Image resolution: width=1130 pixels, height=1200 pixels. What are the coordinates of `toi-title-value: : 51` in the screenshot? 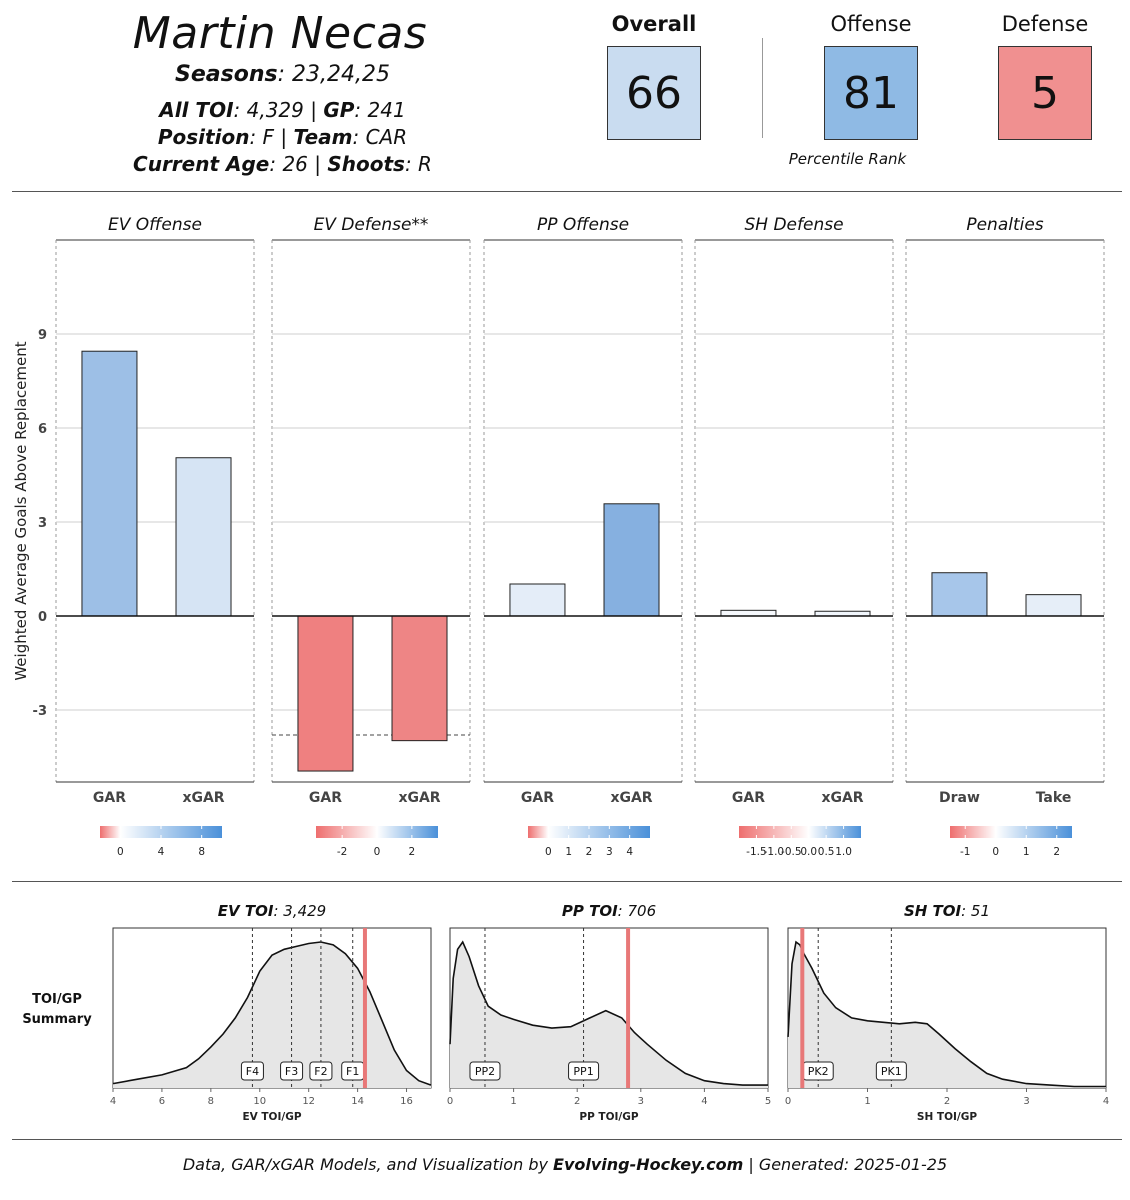 It's located at (975, 911).